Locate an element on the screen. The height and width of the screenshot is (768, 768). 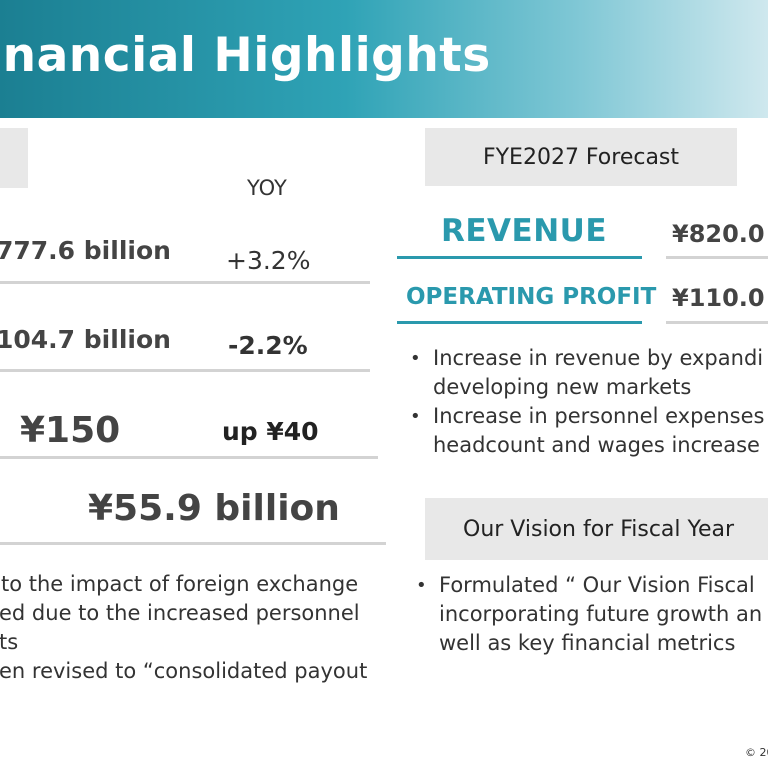
forecast-op-underline is located at coordinates (519, 322).